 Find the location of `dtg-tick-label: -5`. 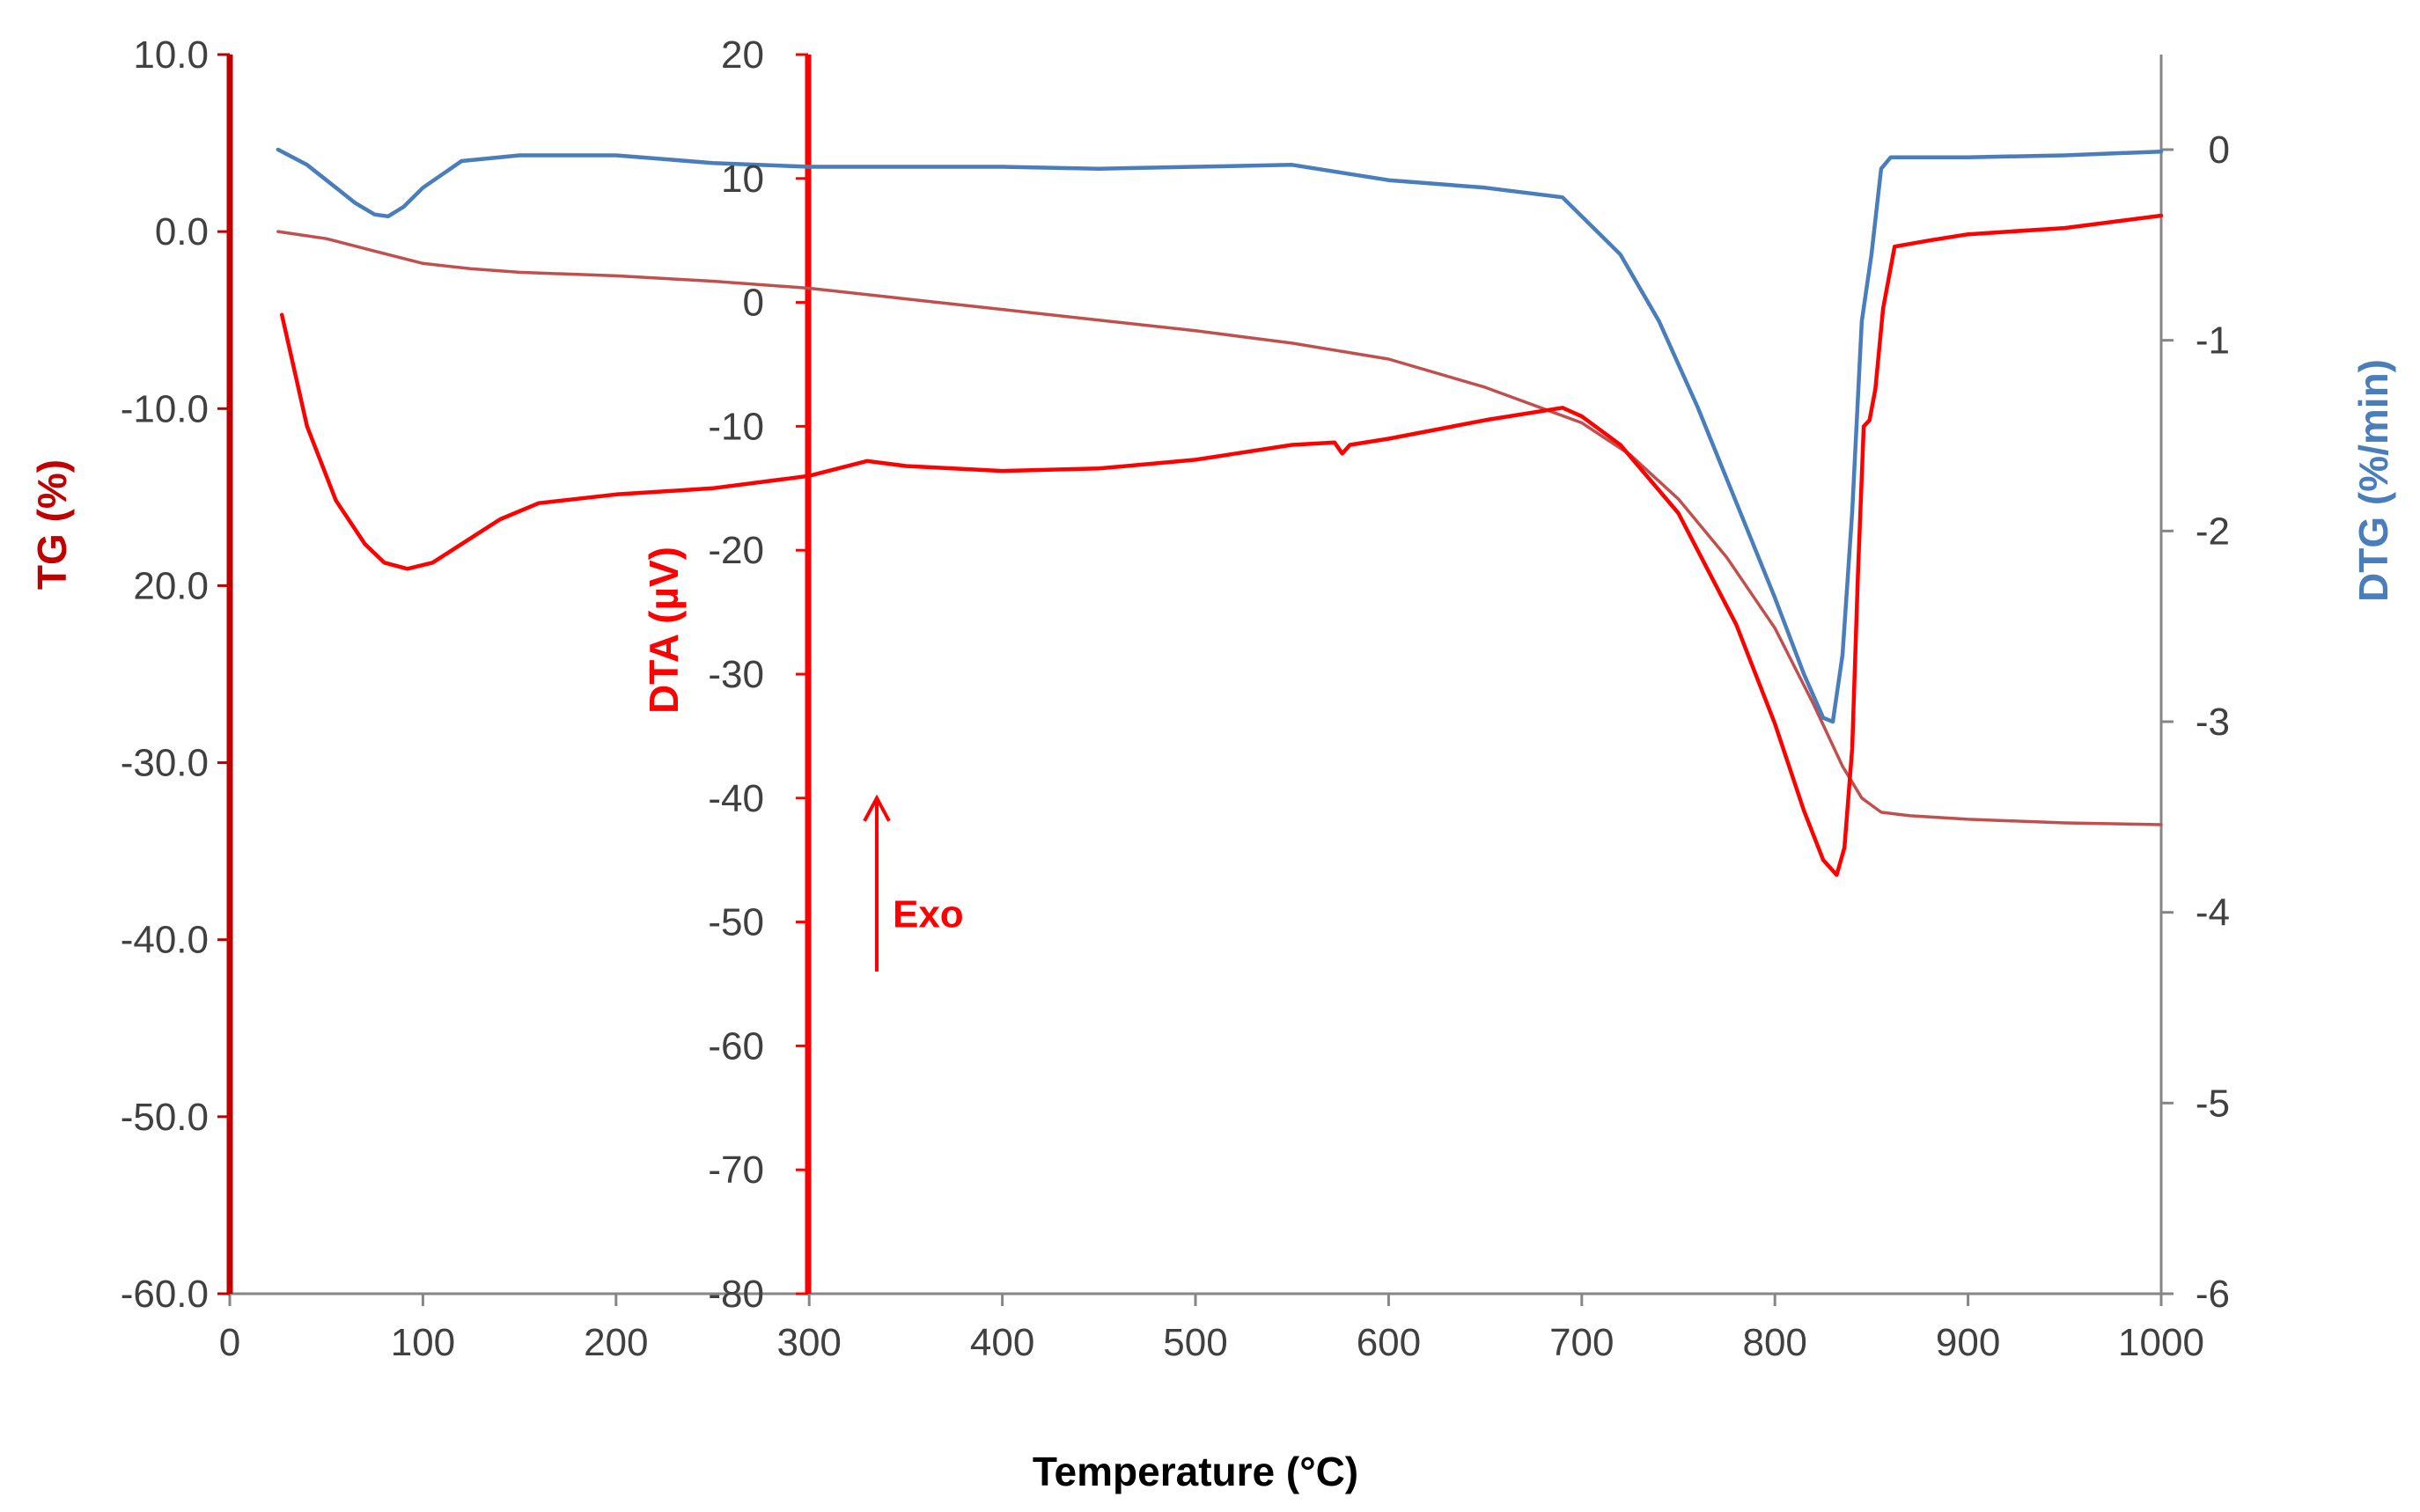

dtg-tick-label: -5 is located at coordinates (2213, 1103).